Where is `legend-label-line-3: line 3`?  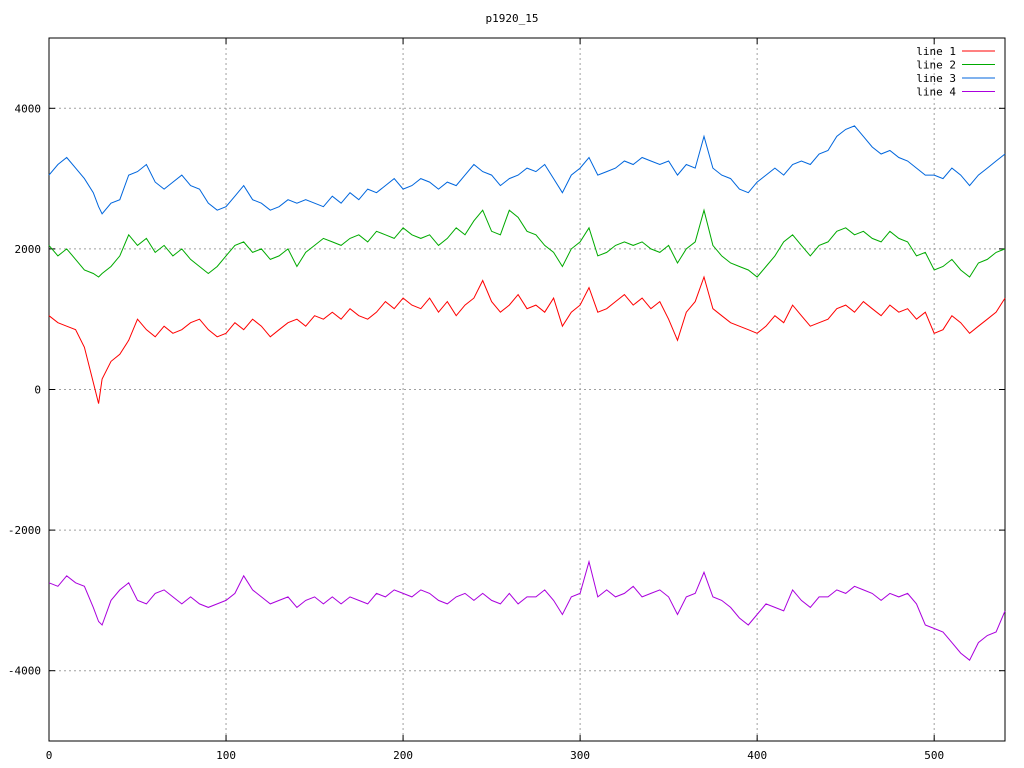
legend-label-line-3: line 3 is located at coordinates (936, 78).